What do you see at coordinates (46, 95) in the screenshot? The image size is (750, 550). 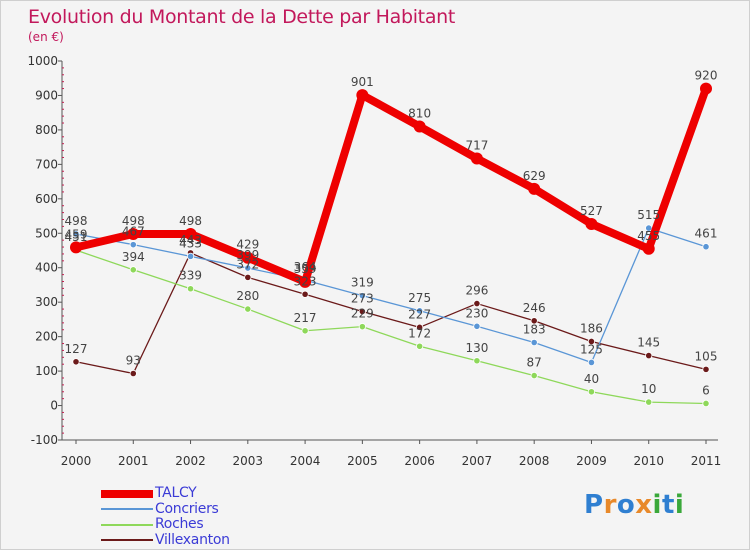 I see `y-tick-label: 900` at bounding box center [46, 95].